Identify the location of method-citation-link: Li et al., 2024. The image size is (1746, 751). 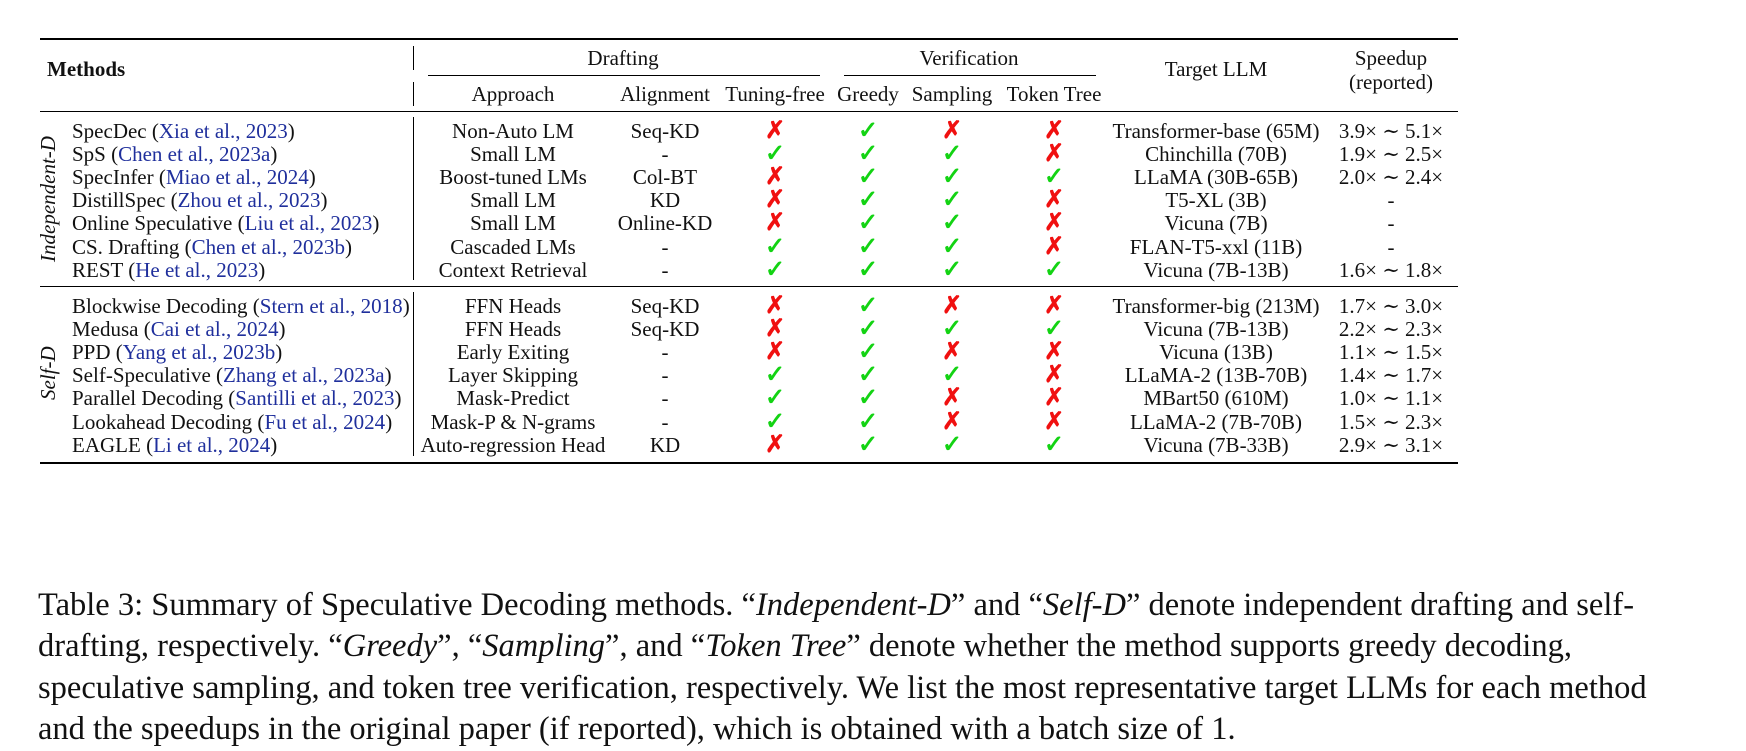
(212, 444).